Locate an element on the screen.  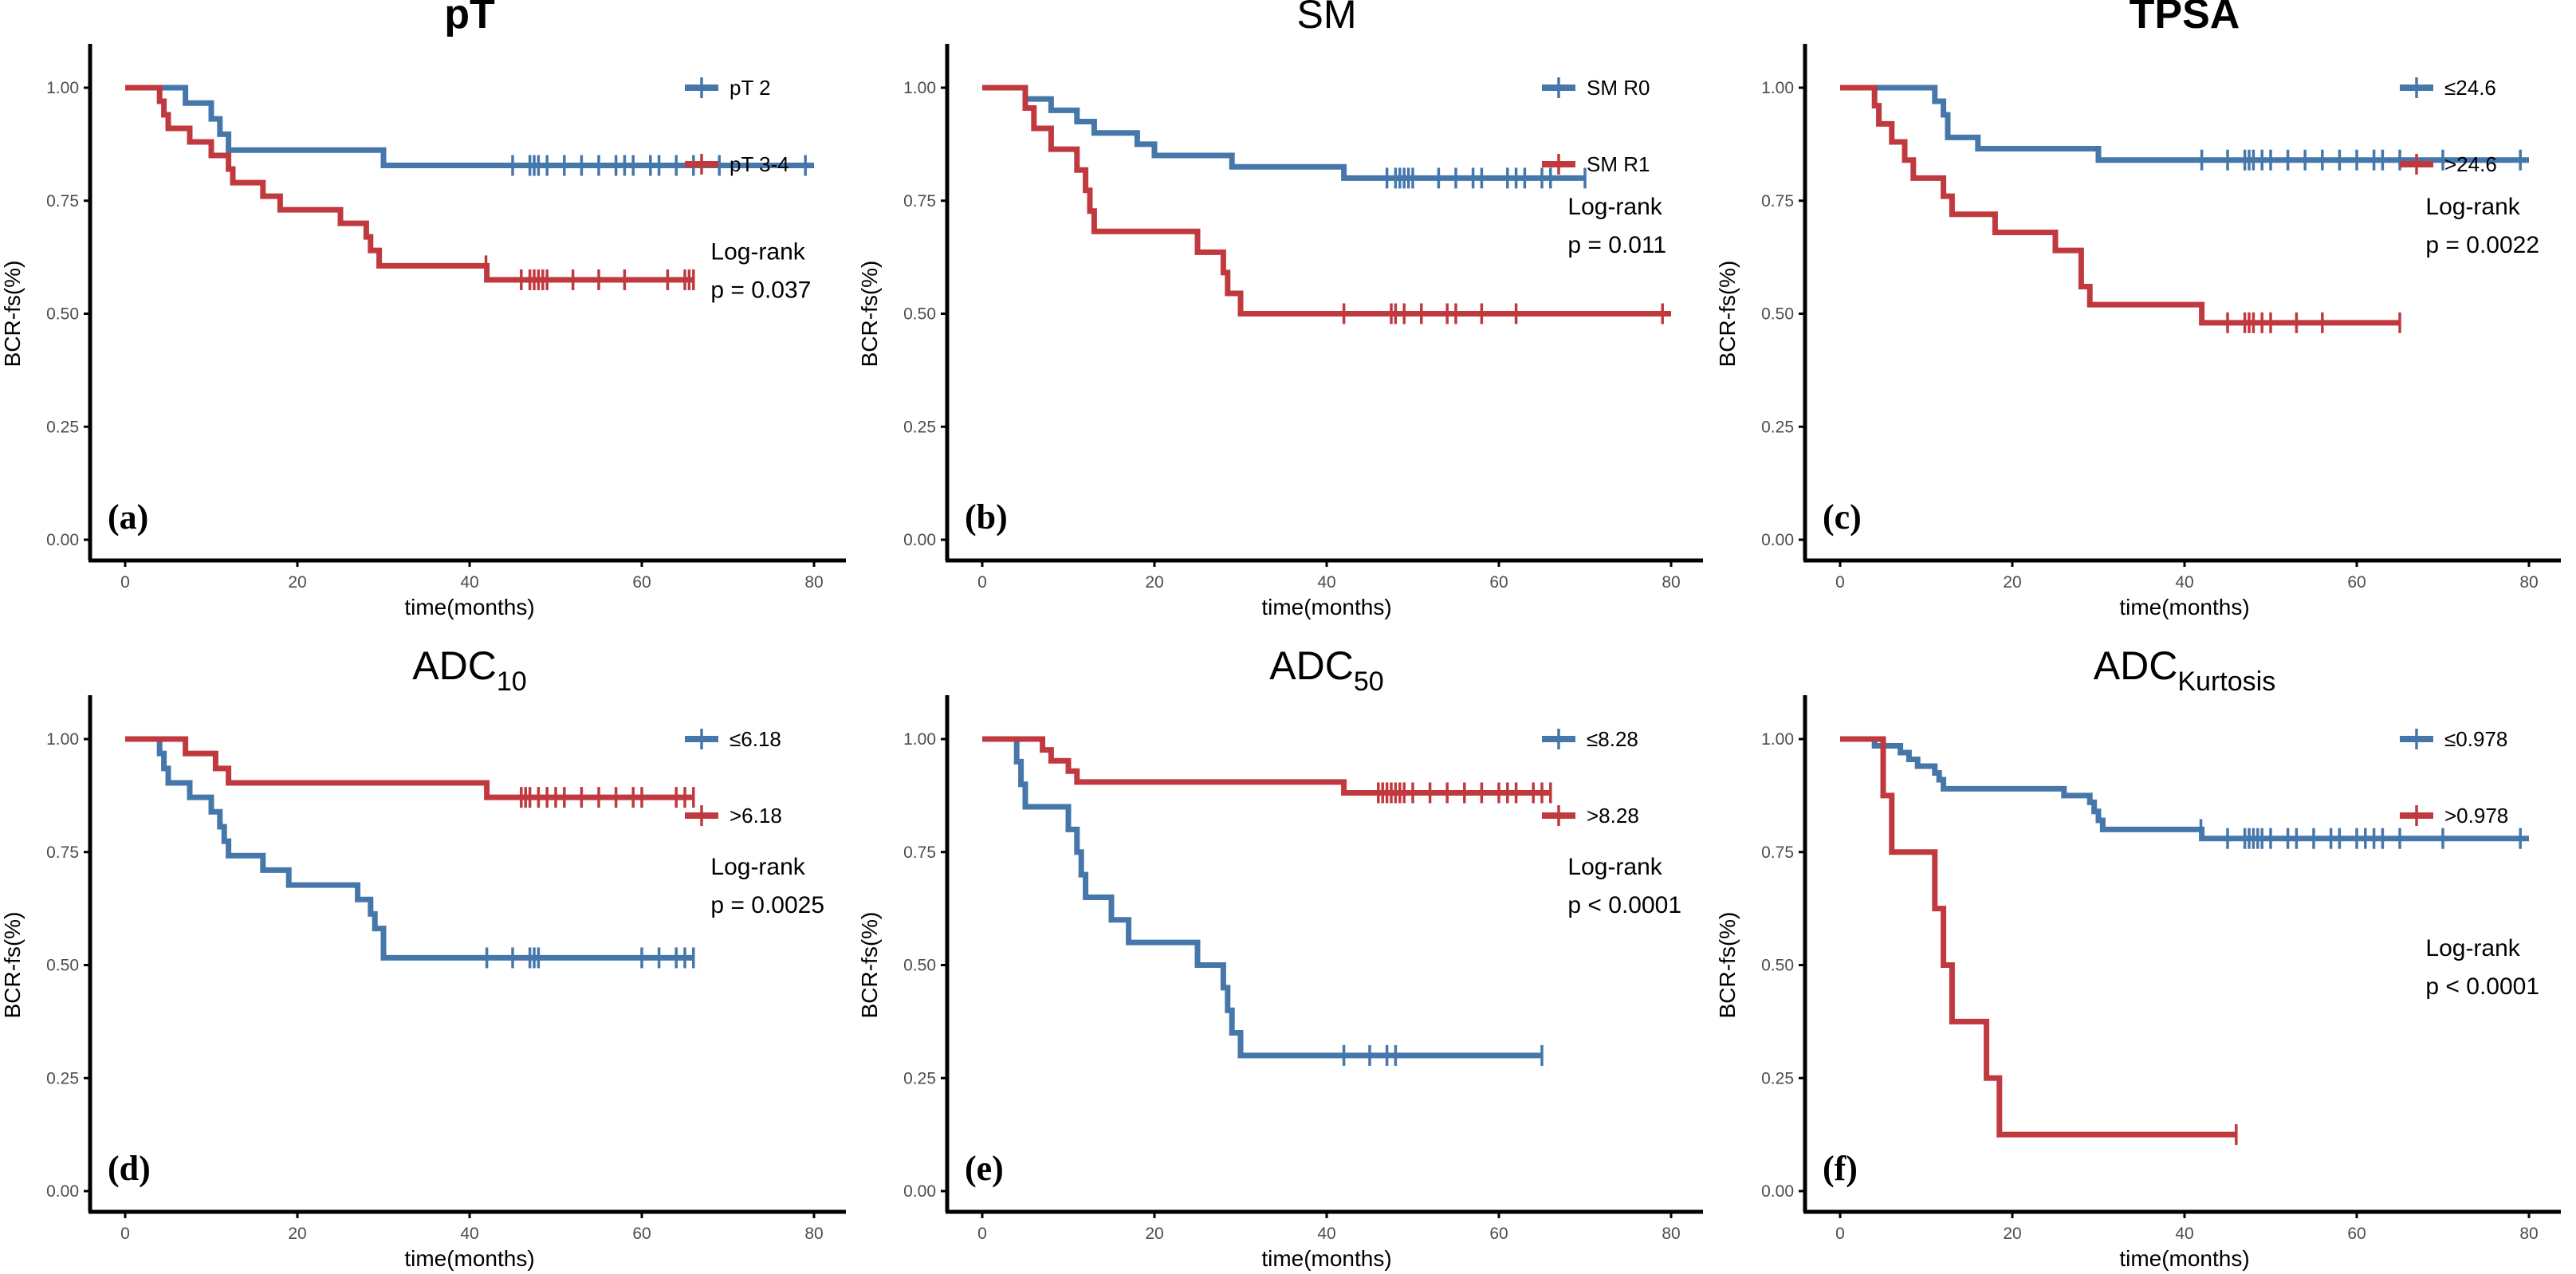
panel-tag: (e) is located at coordinates (985, 1168).